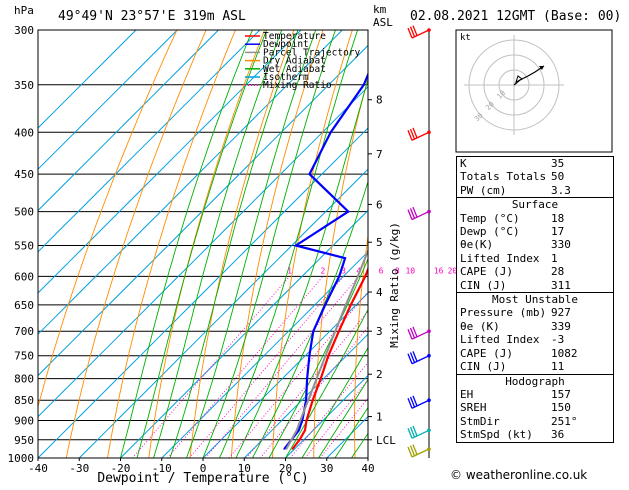 The width and height of the screenshot is (629, 490). Describe the element at coordinates (322, 270) in the screenshot. I see `mixing-ratio-label: 2` at that location.